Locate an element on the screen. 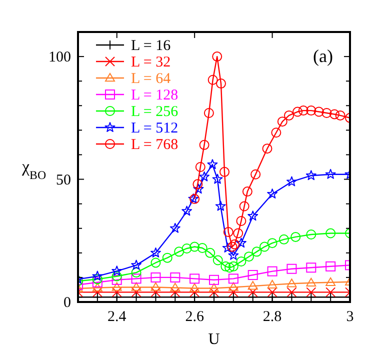  y-tick-label: 100 is located at coordinates (59, 58).